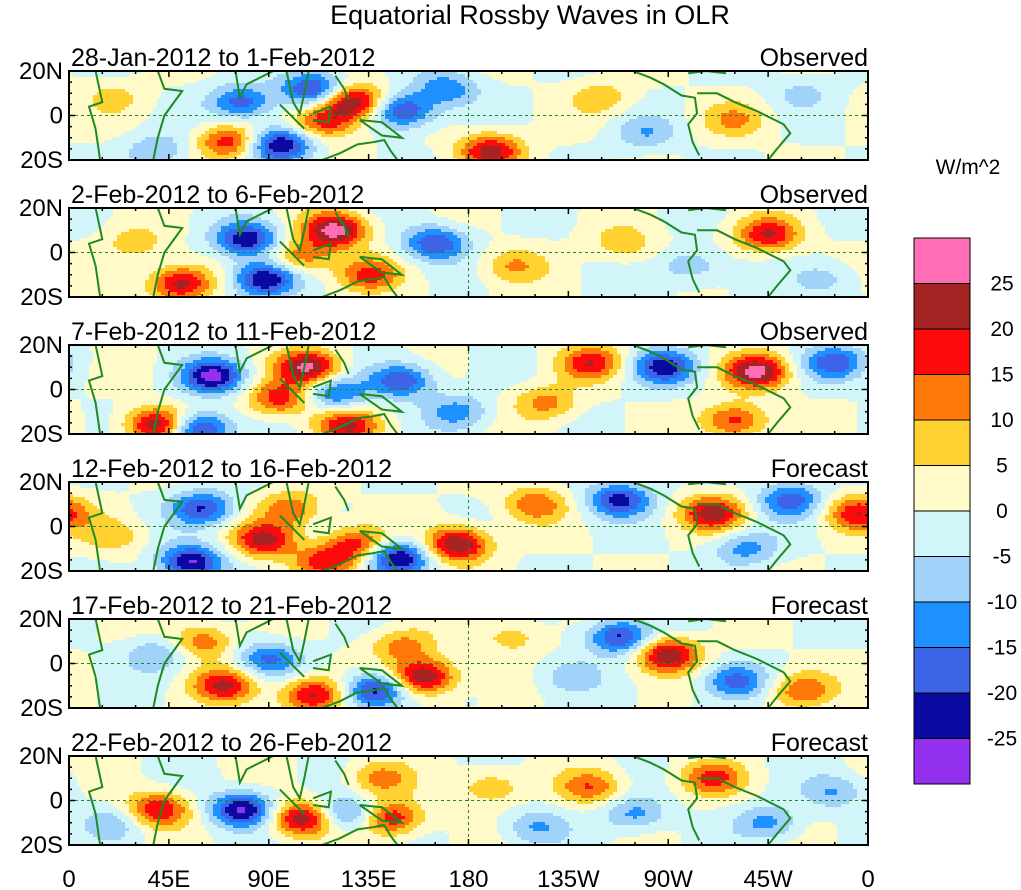  Describe the element at coordinates (1001, 329) in the screenshot. I see `colorbar-label: 20` at that location.